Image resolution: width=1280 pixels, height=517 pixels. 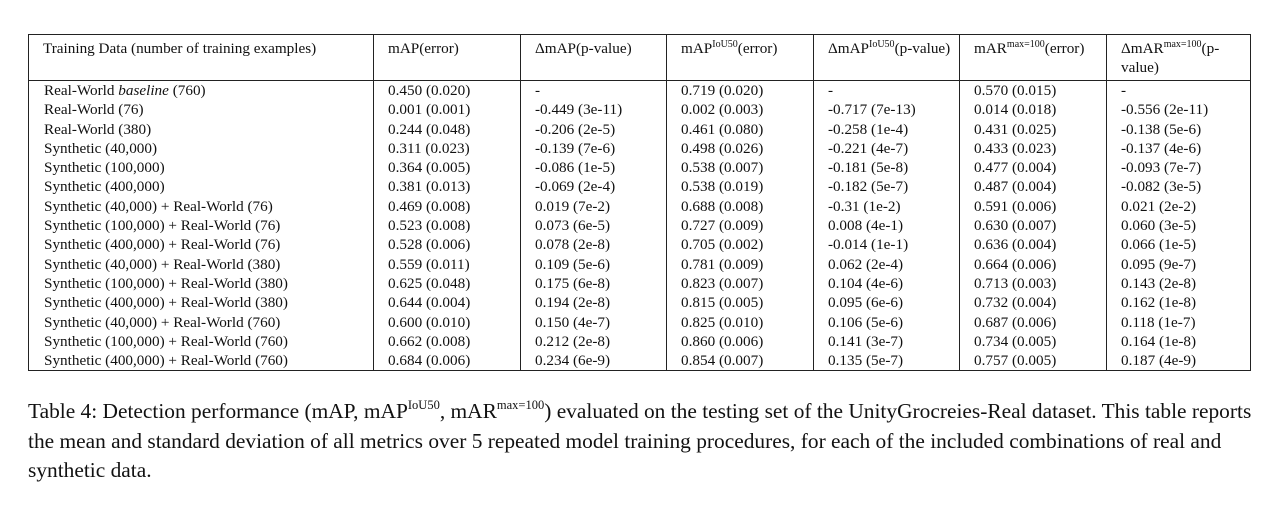 What do you see at coordinates (1178, 90) in the screenshot?
I see `cell-delta-mar: -` at bounding box center [1178, 90].